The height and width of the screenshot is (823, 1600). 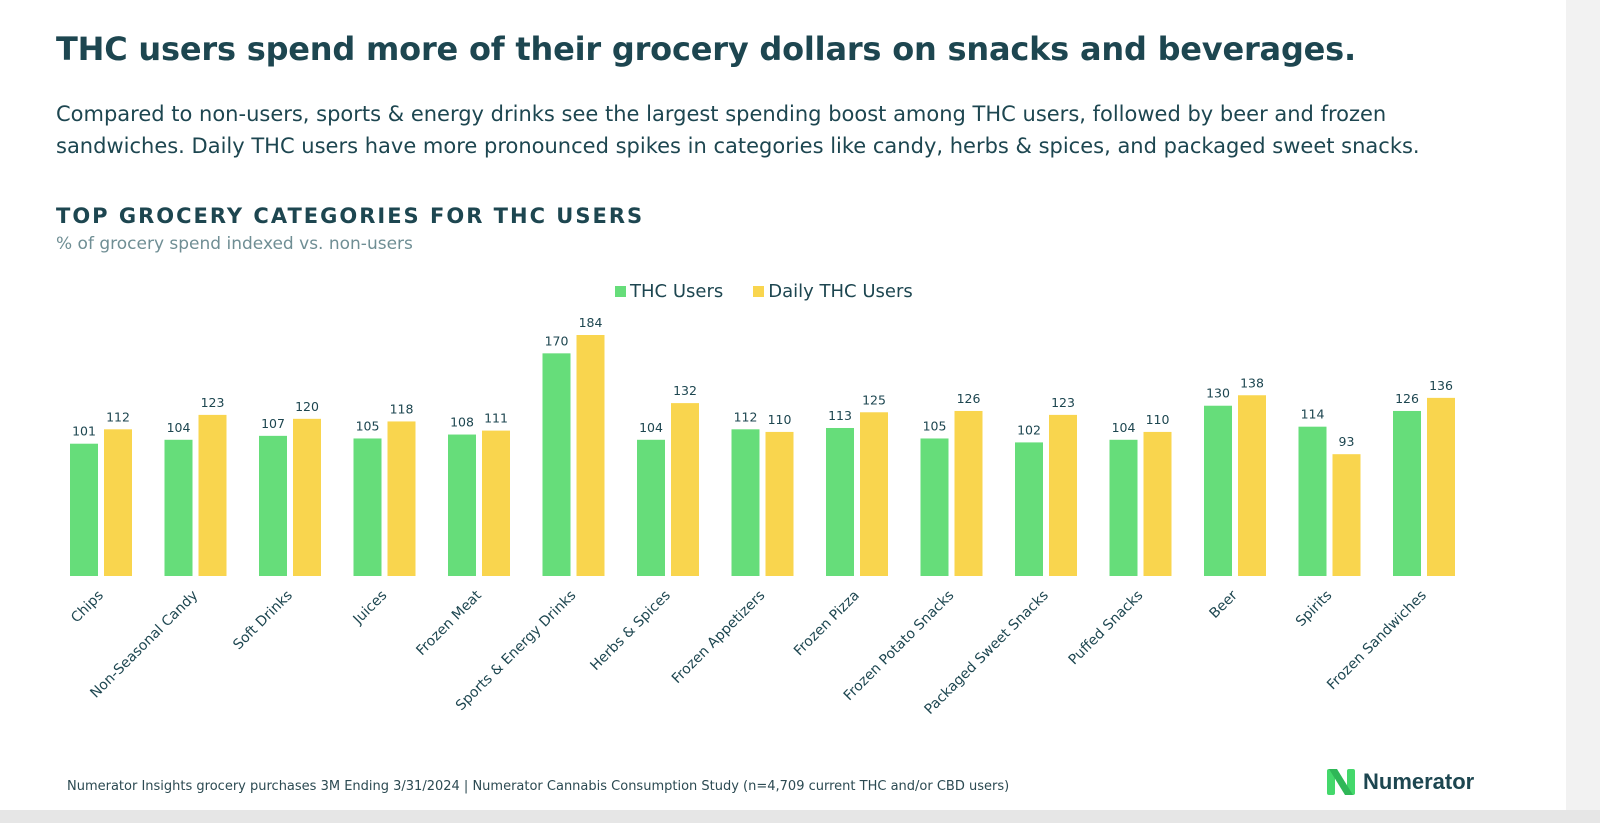 I want to click on data-label-daily-thc-users-puffed-snacks: 110, so click(x=1158, y=419).